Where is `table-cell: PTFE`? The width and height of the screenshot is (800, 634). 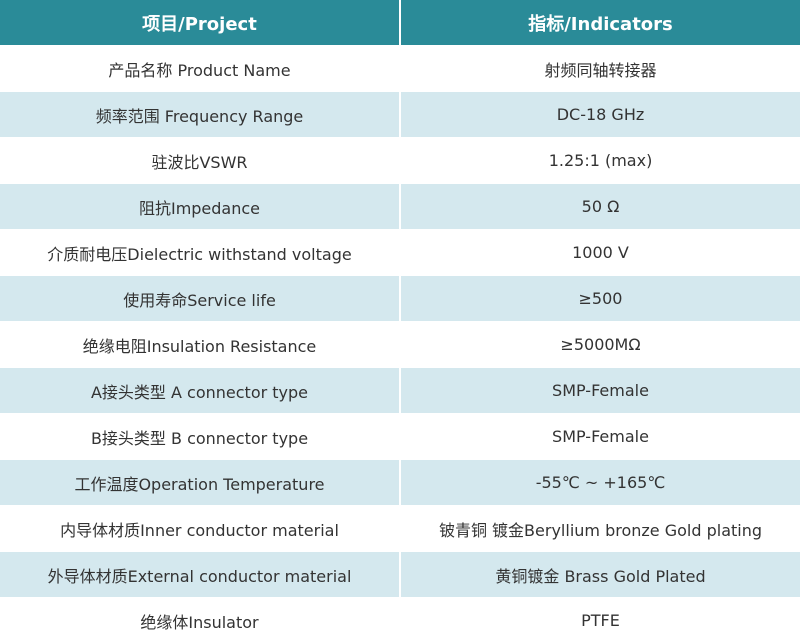
table-cell: PTFE is located at coordinates (600, 620).